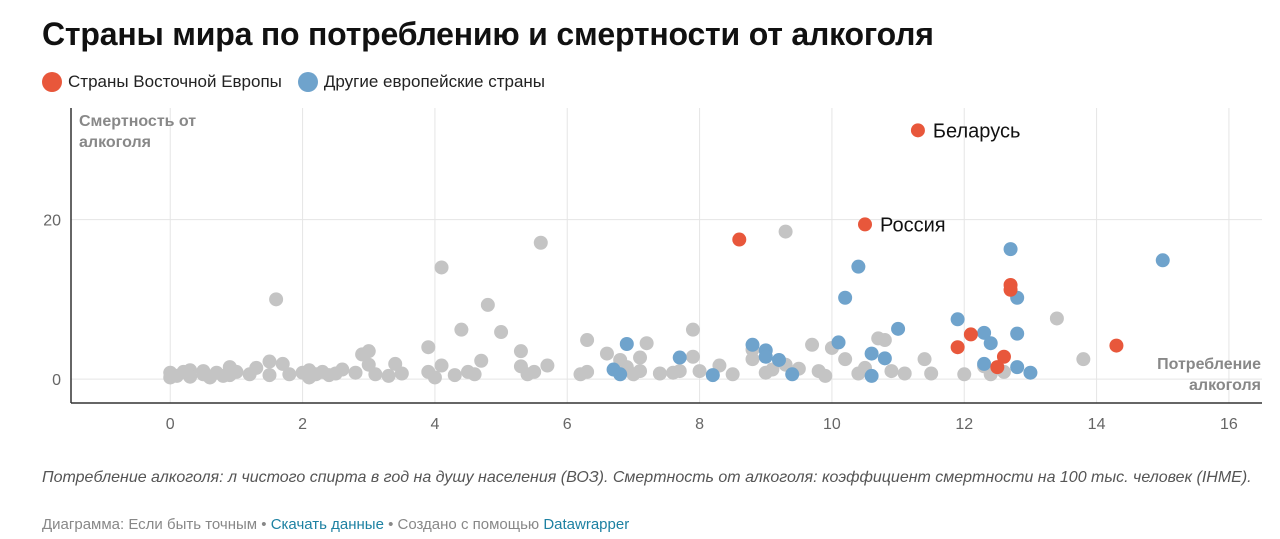  I want to click on datawrapper-link: Datawrapper, so click(586, 524).